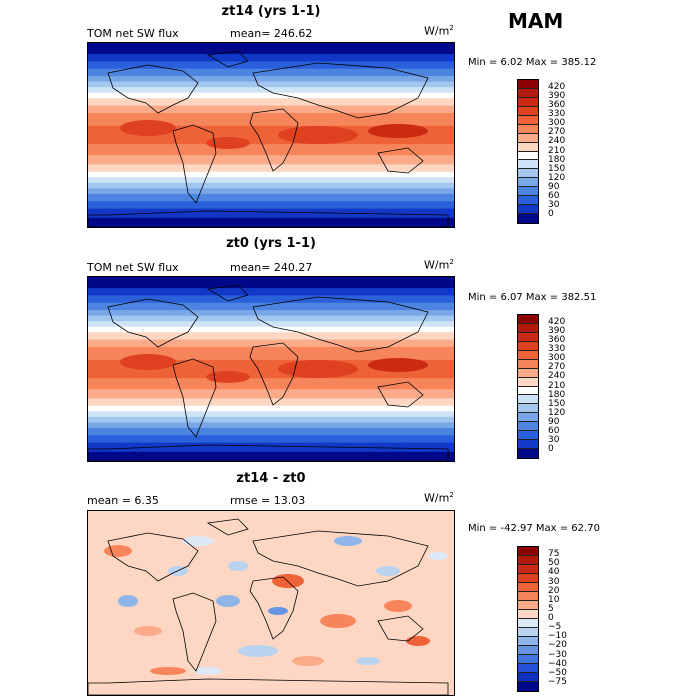 The width and height of the screenshot is (700, 700). I want to click on min-max-label: Min = 6.07 Max = 382.51, so click(532, 297).